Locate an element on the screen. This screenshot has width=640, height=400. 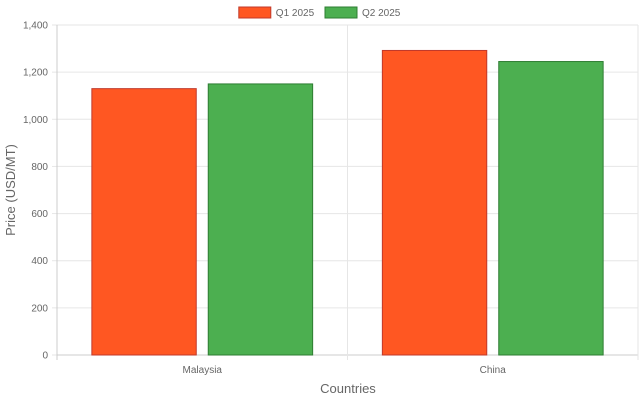
x-axis-title: Countries is located at coordinates (348, 388).